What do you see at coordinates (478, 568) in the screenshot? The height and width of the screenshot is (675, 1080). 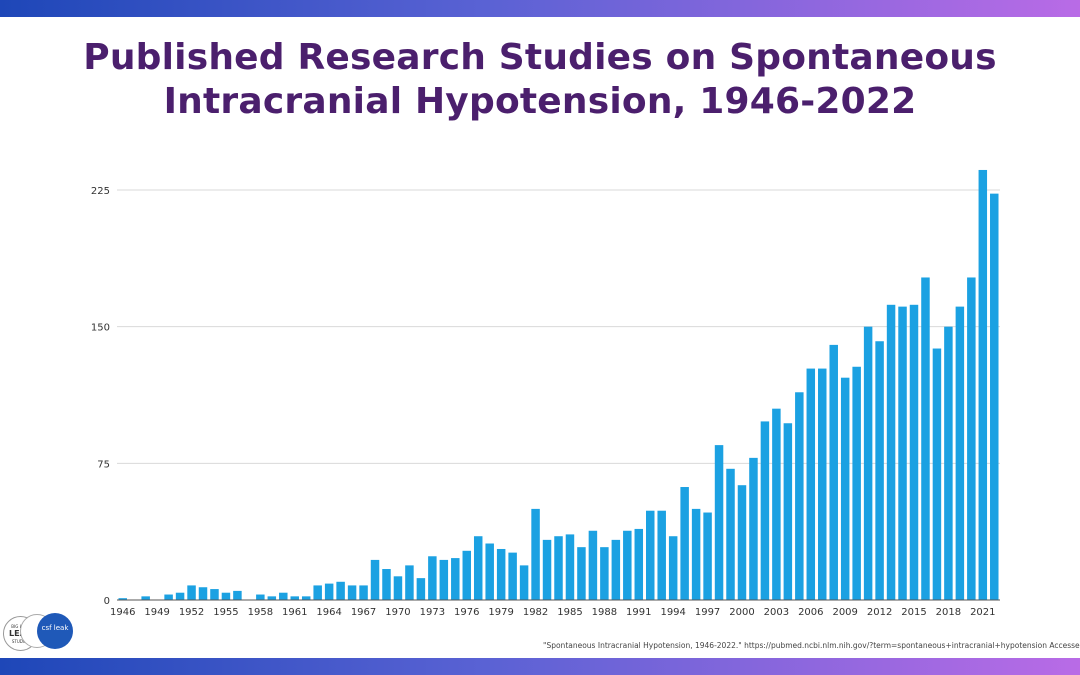 I see `bar-1977` at bounding box center [478, 568].